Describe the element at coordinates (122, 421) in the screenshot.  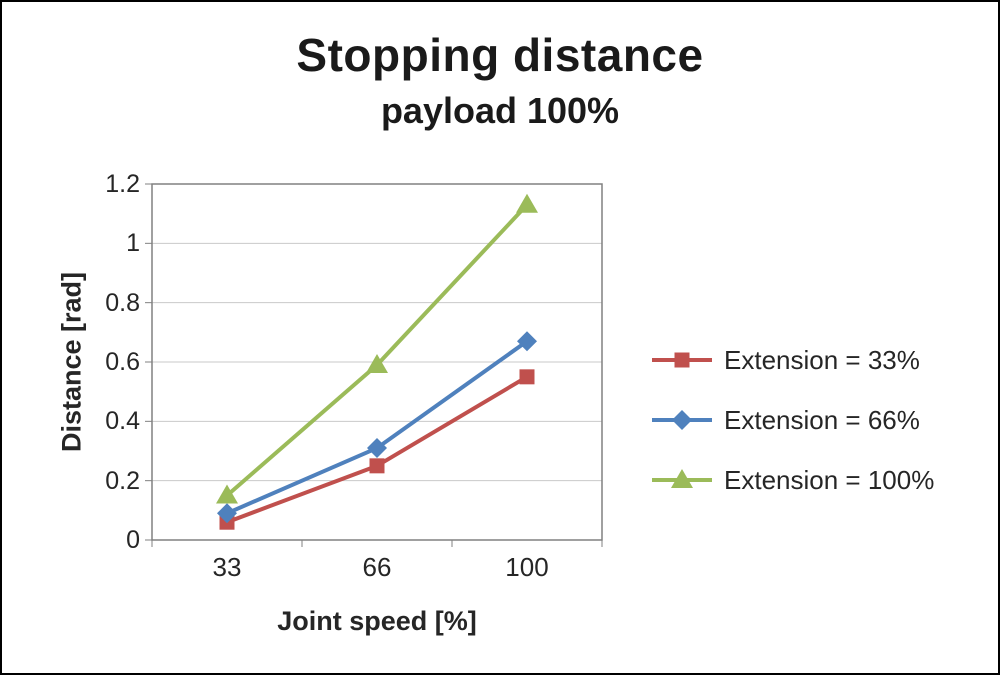
I see `y-tick-label: 0.4` at that location.